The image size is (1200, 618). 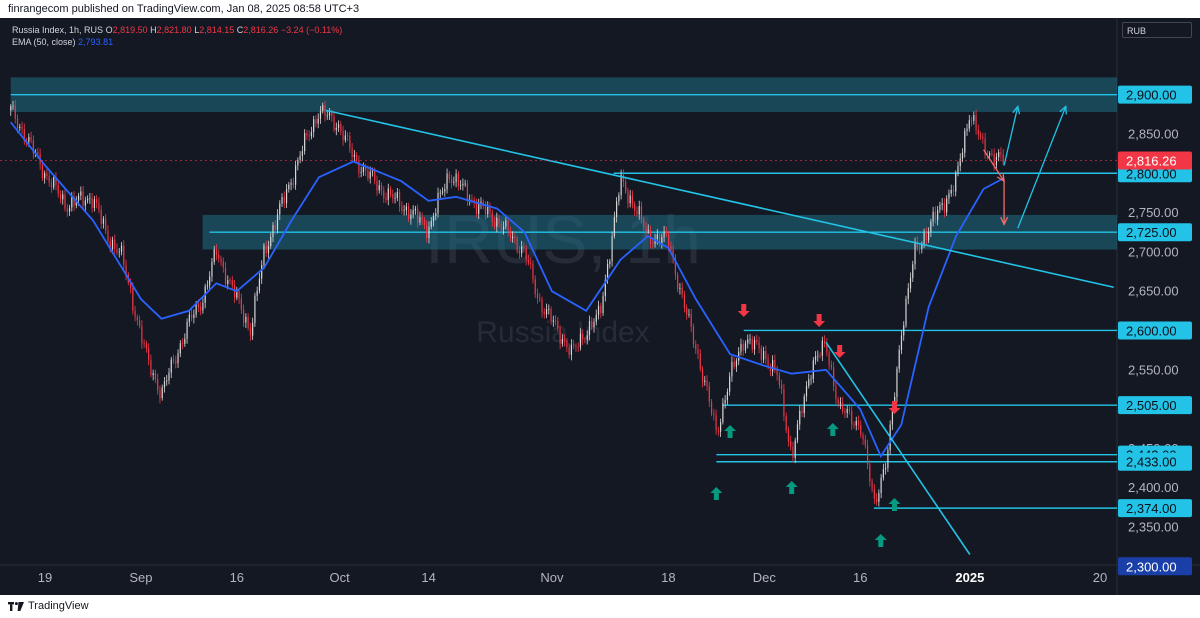 I want to click on legend-ema-value: 2,793.81, so click(x=96, y=42).